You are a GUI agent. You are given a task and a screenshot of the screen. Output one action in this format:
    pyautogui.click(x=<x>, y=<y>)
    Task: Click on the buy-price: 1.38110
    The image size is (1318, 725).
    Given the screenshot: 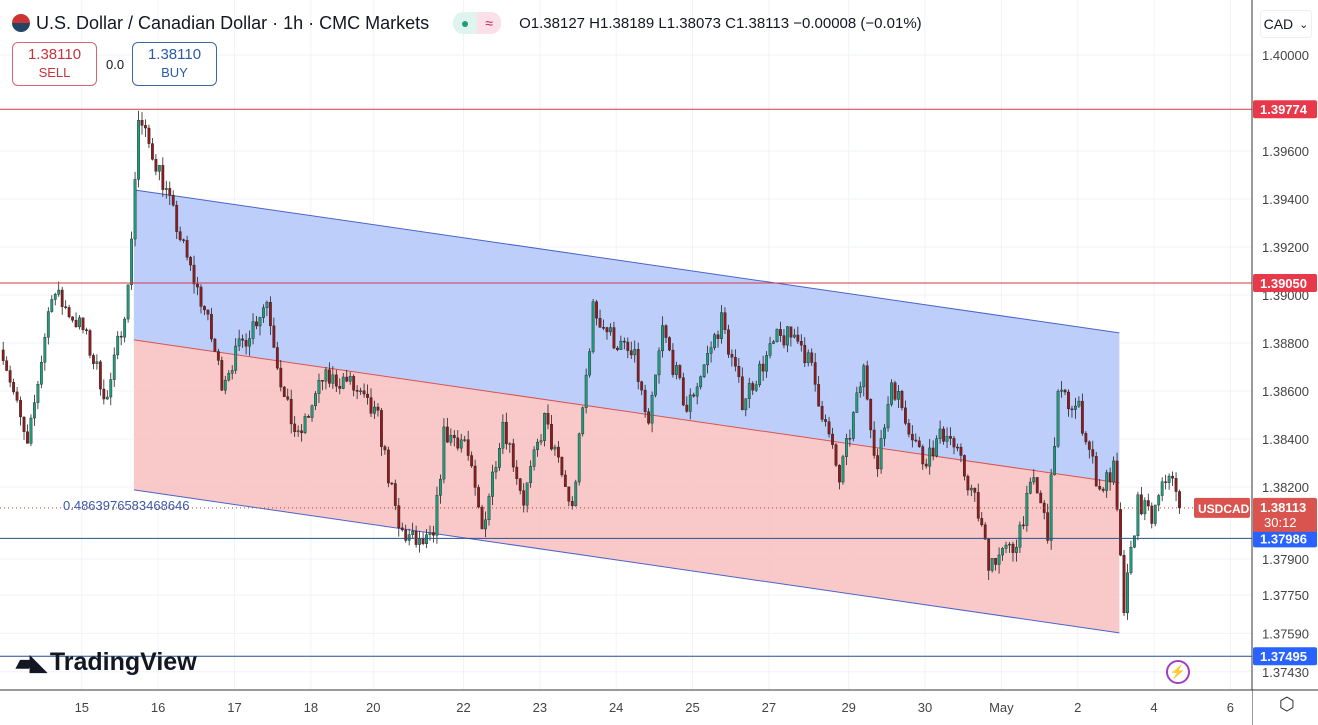 What is the action you would take?
    pyautogui.click(x=174, y=54)
    